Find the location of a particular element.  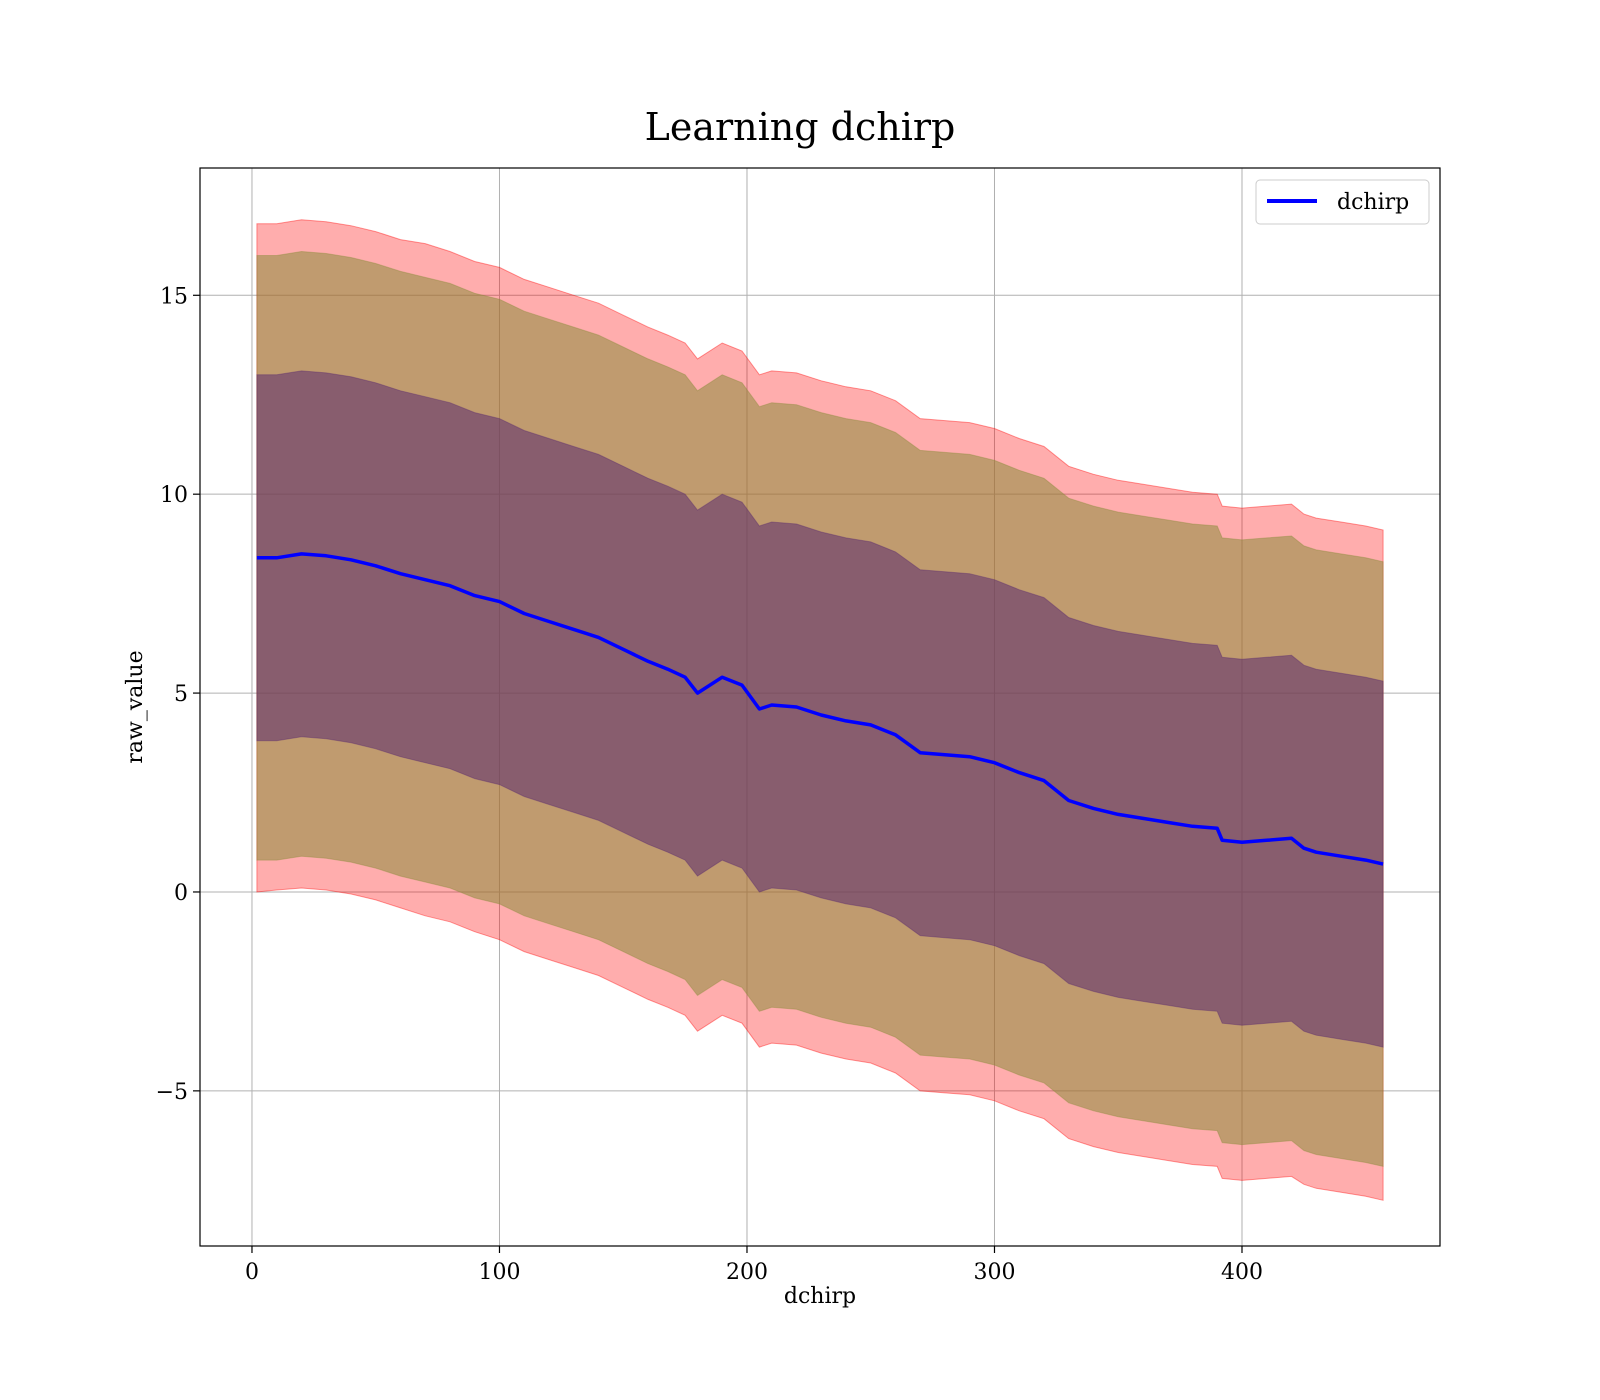

chart-title: Learning dchirp is located at coordinates (800, 127).